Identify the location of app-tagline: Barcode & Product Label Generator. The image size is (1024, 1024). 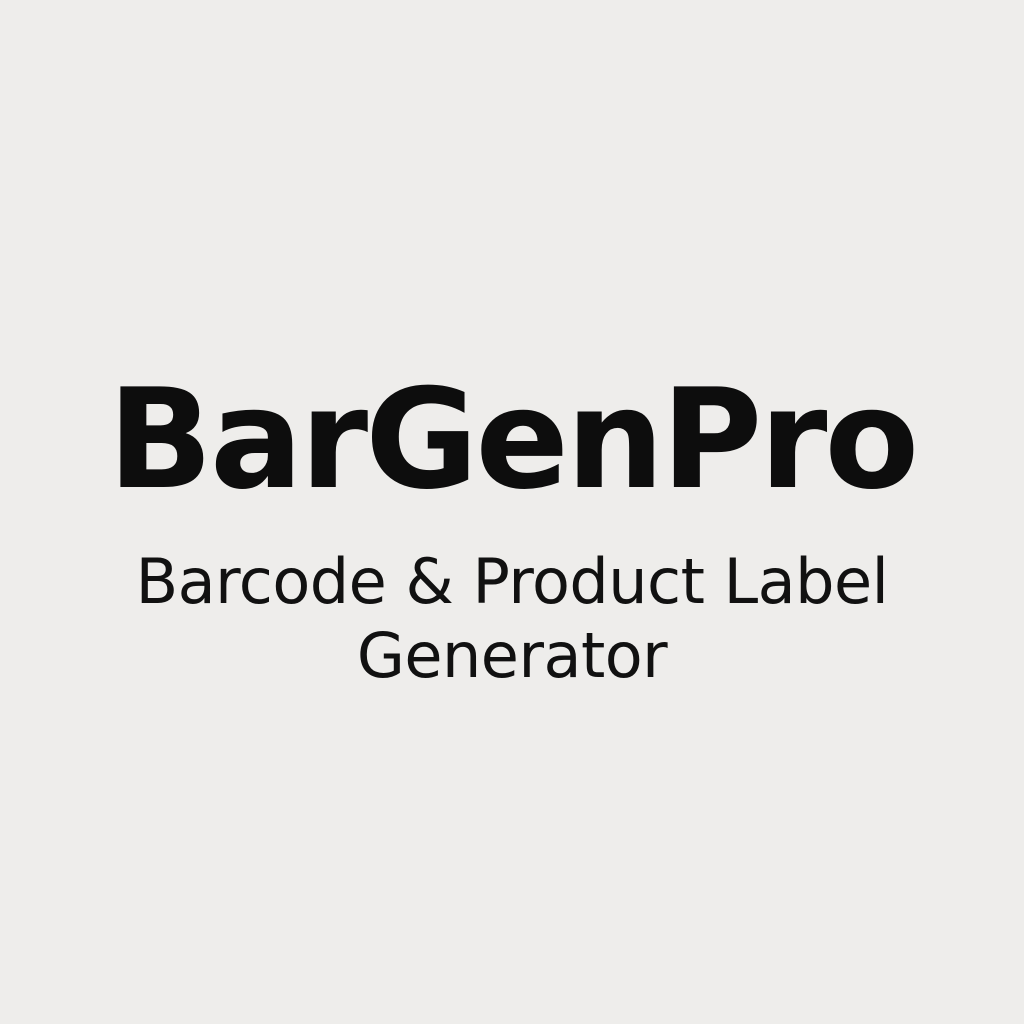
(512, 619).